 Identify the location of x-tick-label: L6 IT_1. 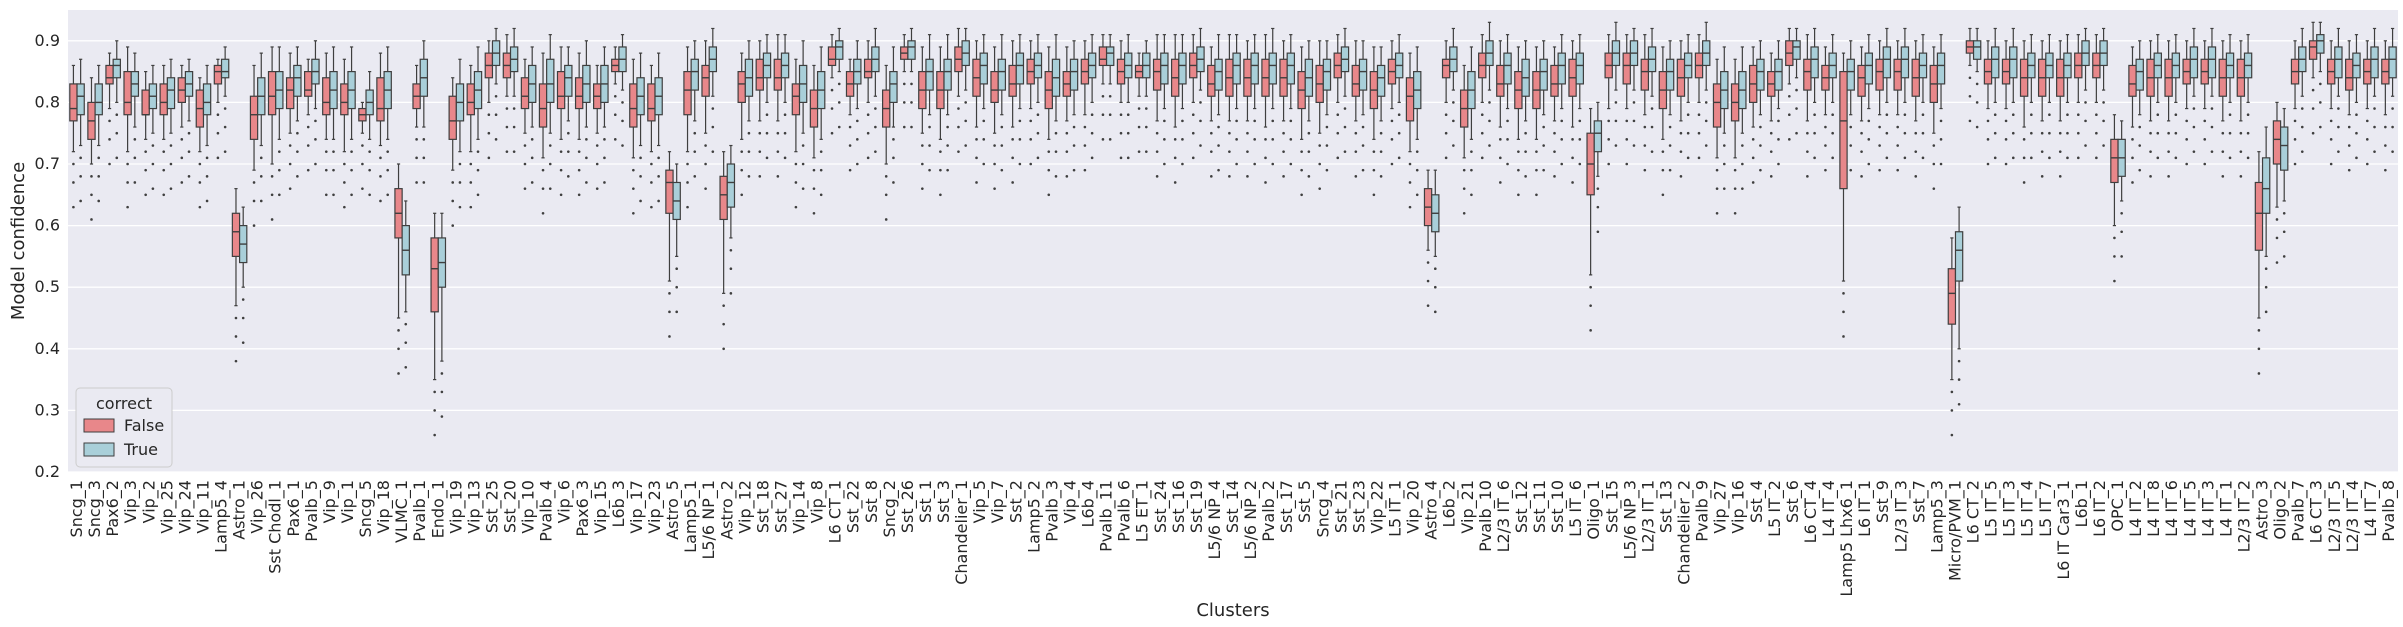
(1865, 508).